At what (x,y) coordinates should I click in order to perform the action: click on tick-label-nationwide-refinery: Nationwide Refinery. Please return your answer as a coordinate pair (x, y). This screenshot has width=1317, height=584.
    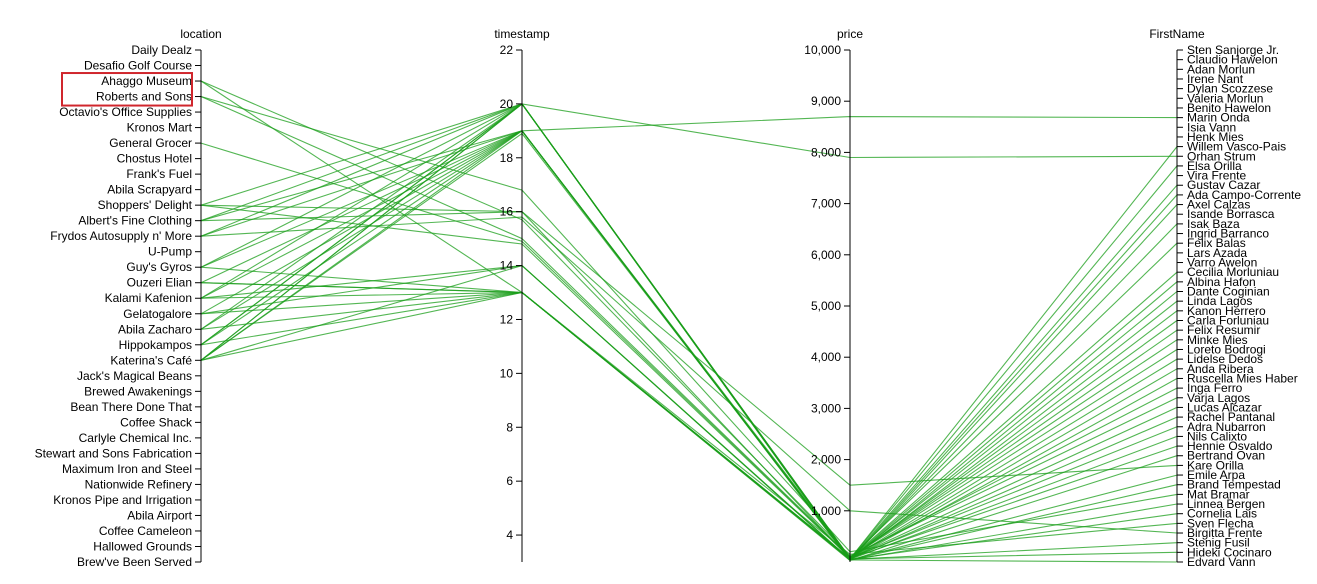
    Looking at the image, I should click on (138, 484).